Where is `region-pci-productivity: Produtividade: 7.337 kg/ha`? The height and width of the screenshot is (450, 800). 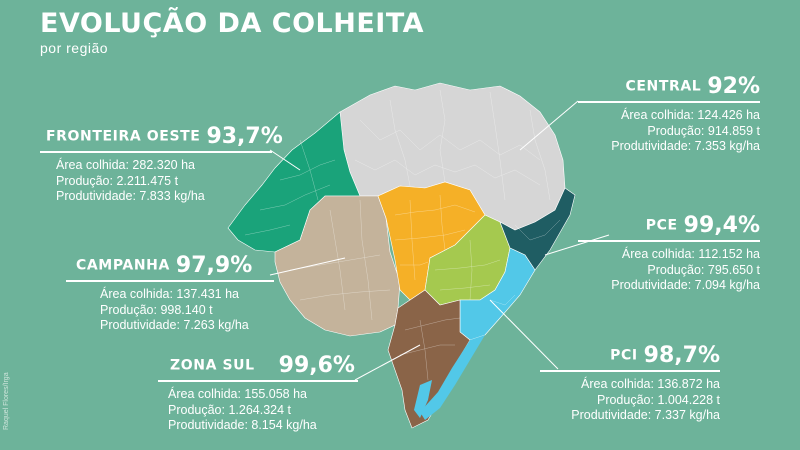 region-pci-productivity: Produtividade: 7.337 kg/ha is located at coordinates (645, 415).